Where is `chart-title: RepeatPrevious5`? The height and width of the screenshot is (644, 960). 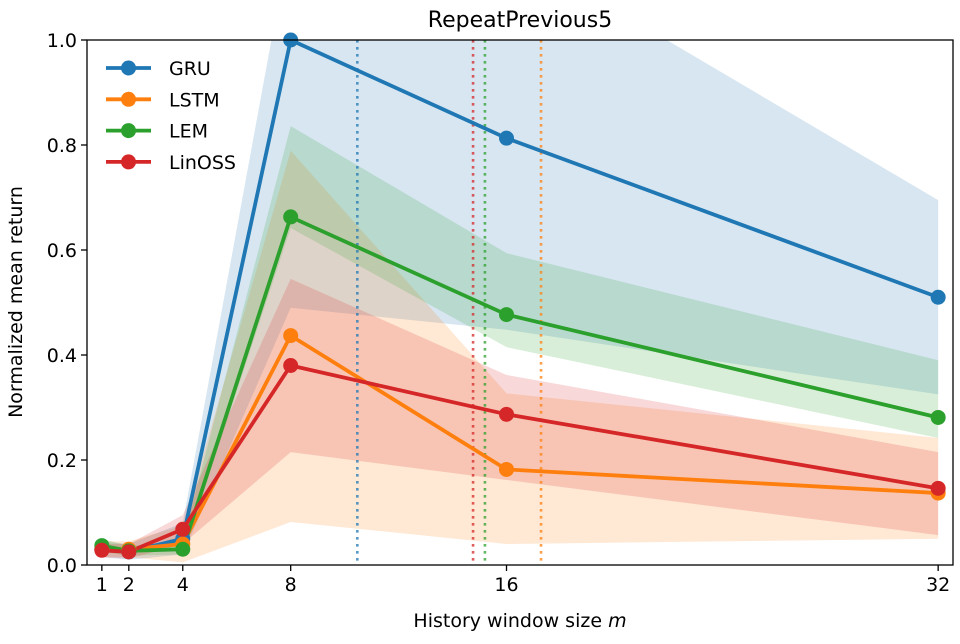
chart-title: RepeatPrevious5 is located at coordinates (520, 20).